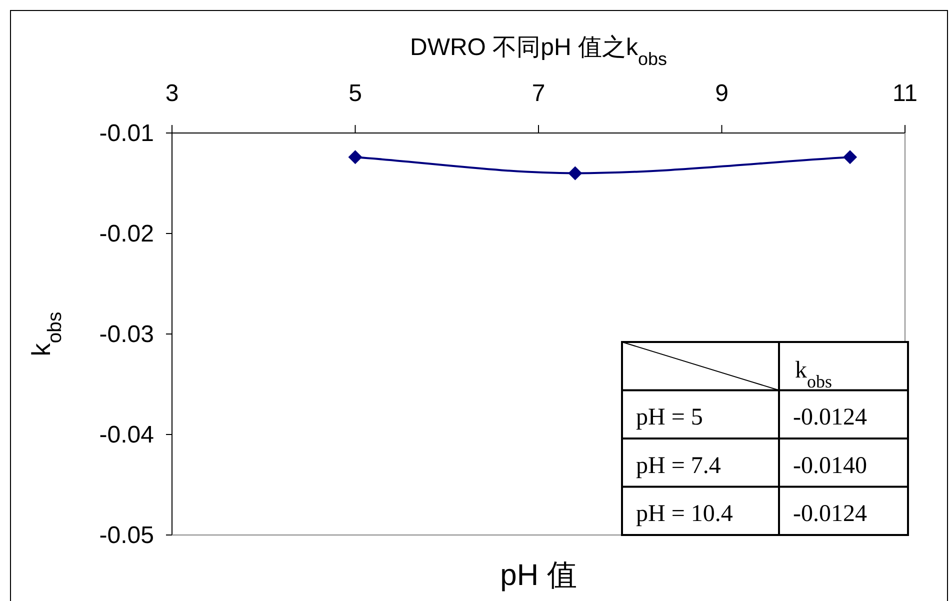  Describe the element at coordinates (126, 535) in the screenshot. I see `y-tick-label: -0.05` at that location.